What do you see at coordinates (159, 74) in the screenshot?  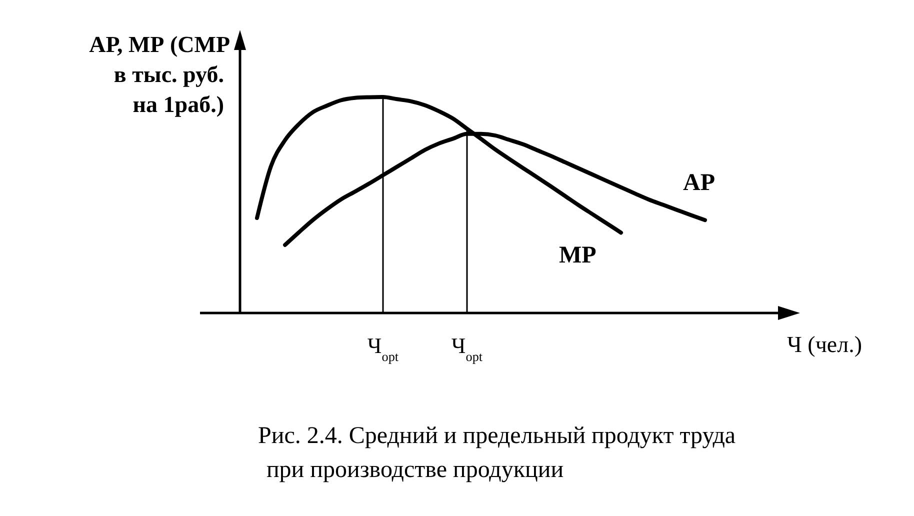 I see `y-axis-title: АР, МР (СМР в тыс. руб. на 1раб.)` at bounding box center [159, 74].